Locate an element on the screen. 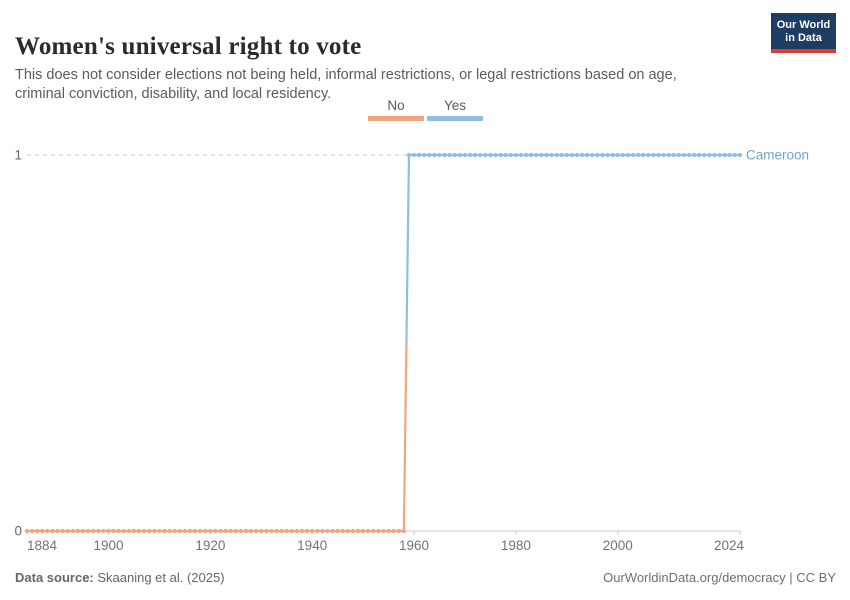 Image resolution: width=850 pixels, height=600 pixels. owid-logo: Our World in Data is located at coordinates (803, 33).